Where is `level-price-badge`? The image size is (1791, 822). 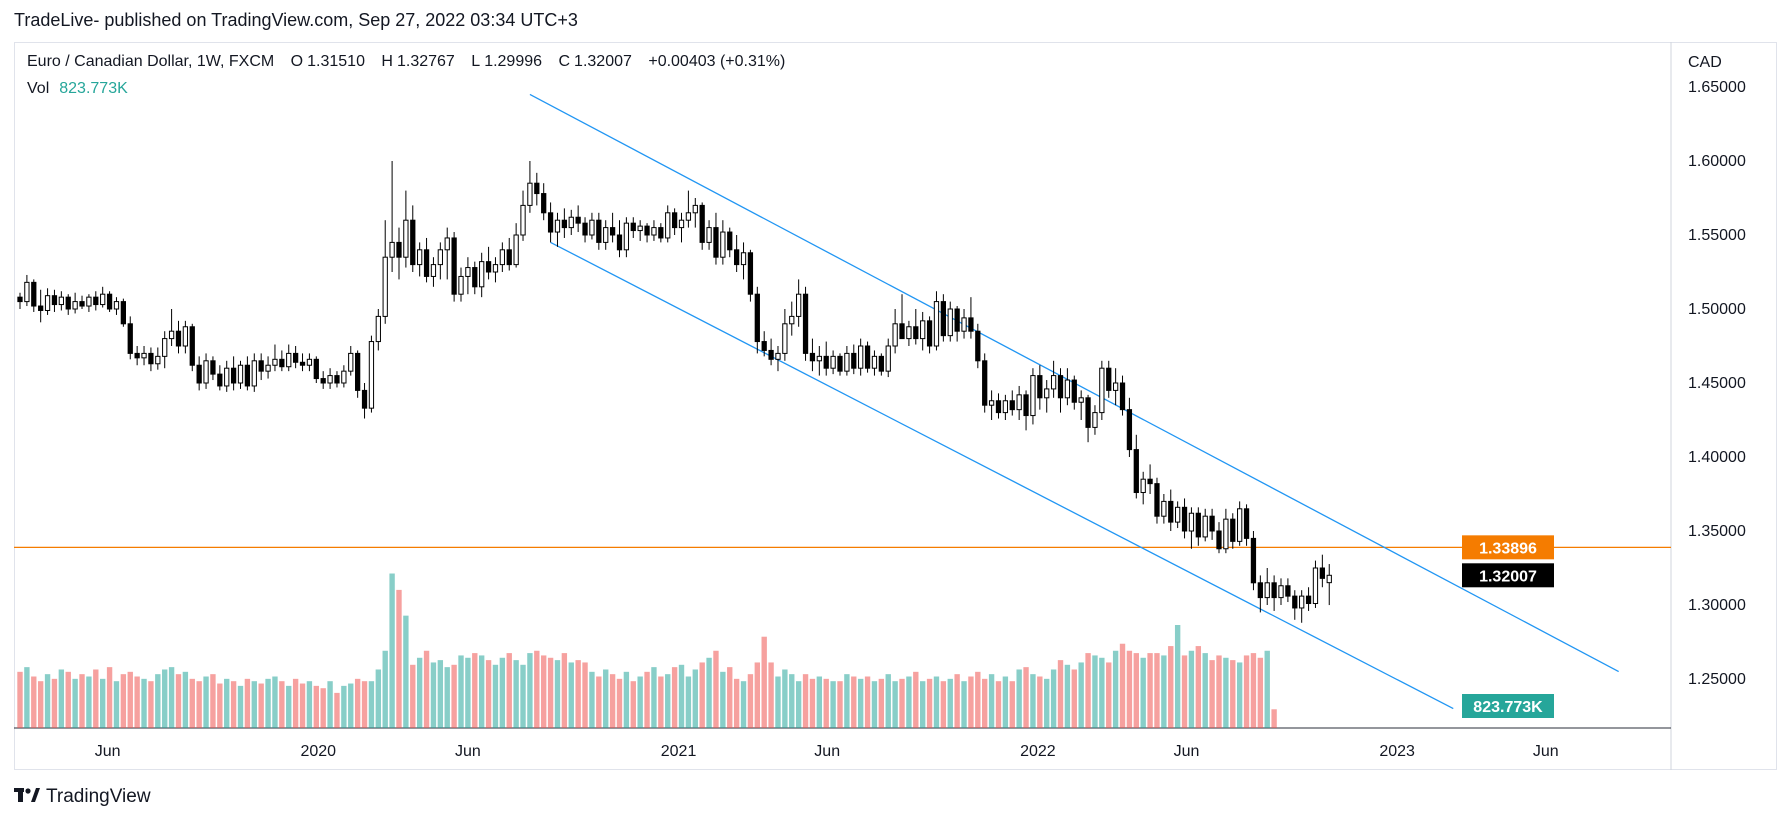 level-price-badge is located at coordinates (1508, 547).